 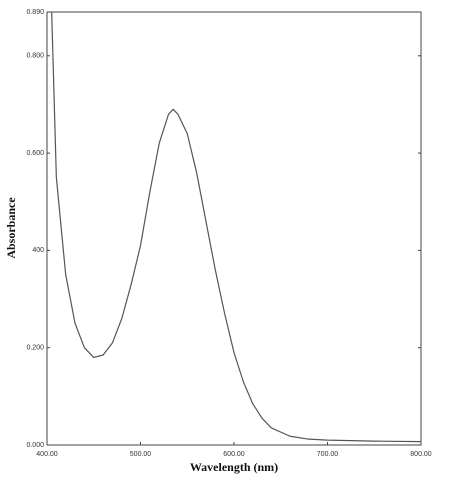 I want to click on x-tick-label: 800.00, so click(x=421, y=454).